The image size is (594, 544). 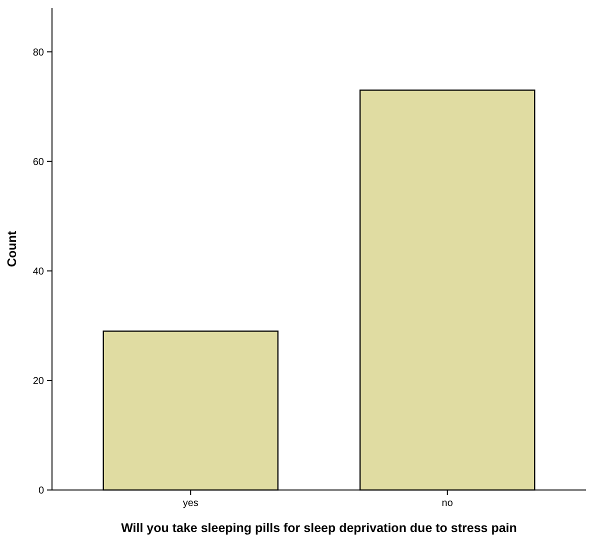 What do you see at coordinates (190, 503) in the screenshot?
I see `x-tick-label: yes` at bounding box center [190, 503].